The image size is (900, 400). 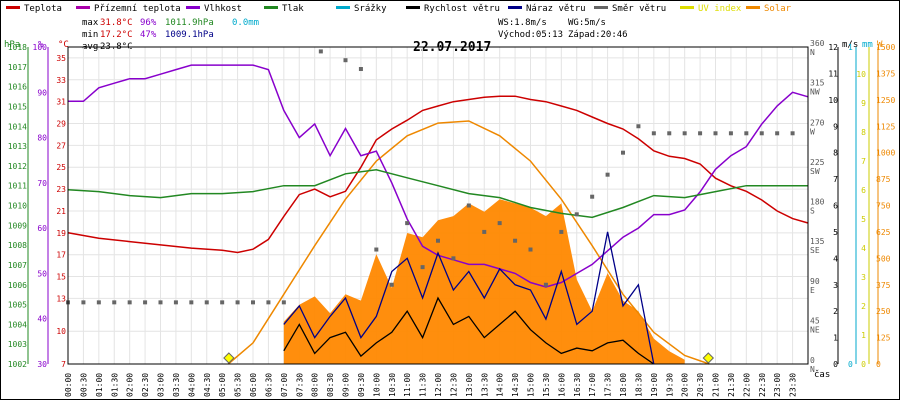 I want to click on temp-unit: °C, so click(x=63, y=45).